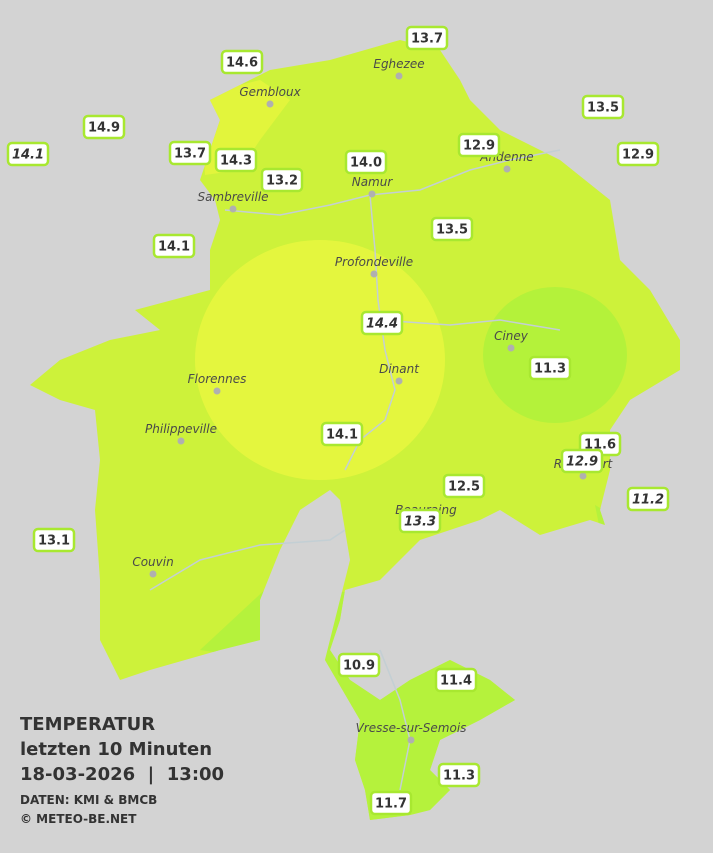  I want to click on city-label: Eghezee, so click(398, 64).